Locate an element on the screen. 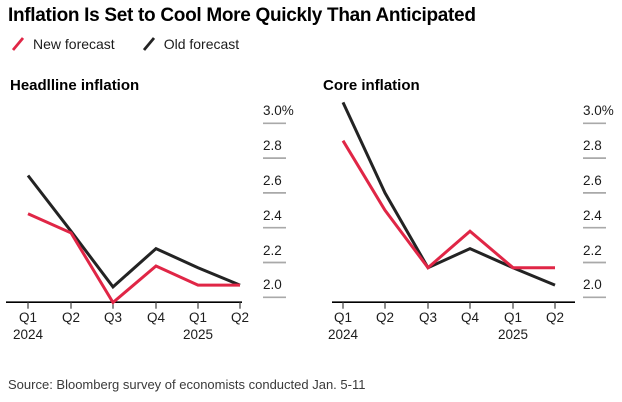 This screenshot has height=402, width=622. legend-item-old-forecast: Old forecast is located at coordinates (190, 44).